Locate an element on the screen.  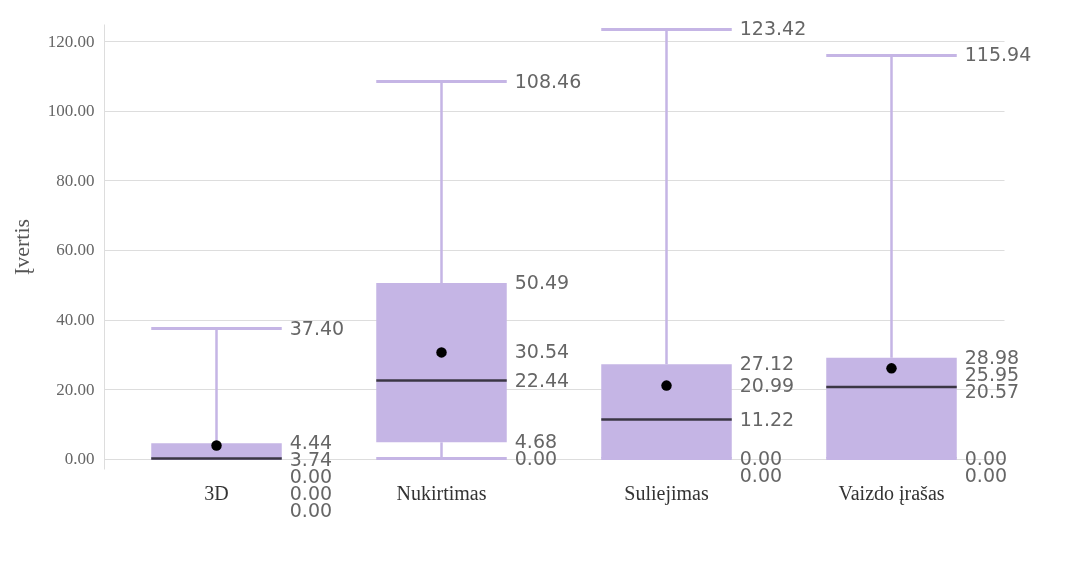
annotation: 22.44 is located at coordinates (542, 379).